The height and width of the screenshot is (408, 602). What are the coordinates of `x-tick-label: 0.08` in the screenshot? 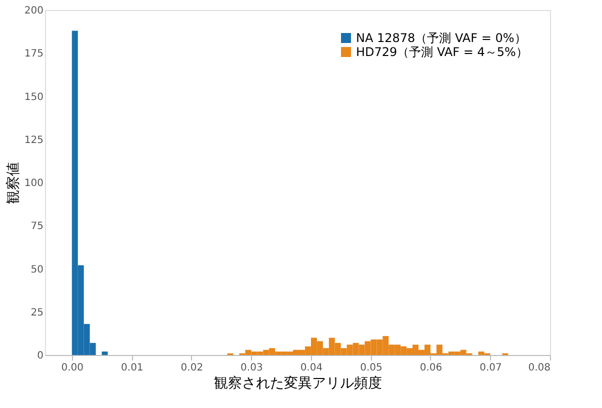 It's located at (539, 368).